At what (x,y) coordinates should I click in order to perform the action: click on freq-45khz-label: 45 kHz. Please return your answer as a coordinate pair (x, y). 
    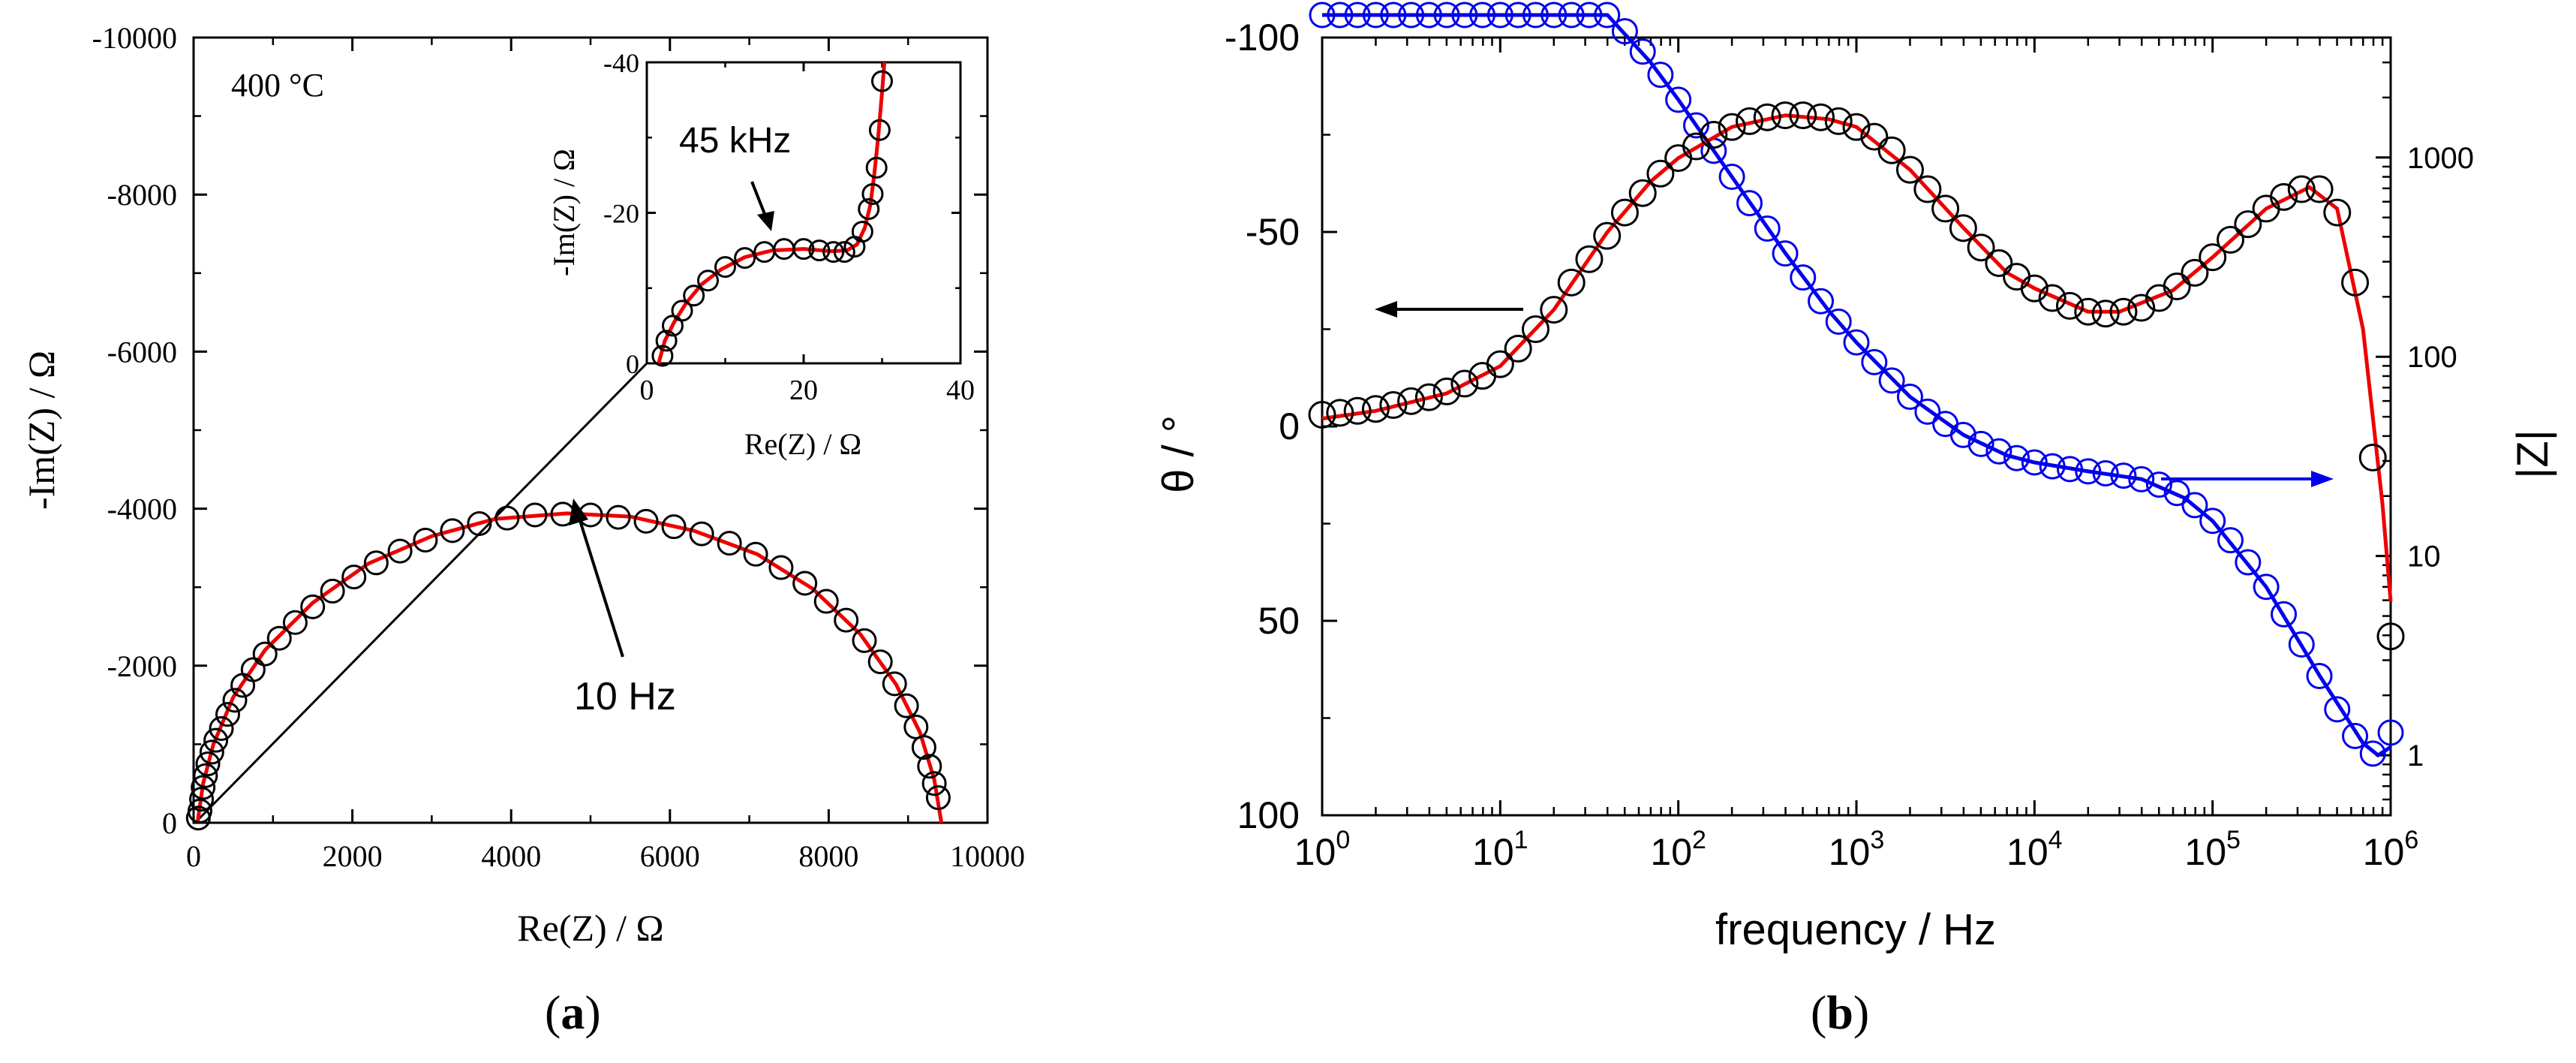
    Looking at the image, I should click on (735, 141).